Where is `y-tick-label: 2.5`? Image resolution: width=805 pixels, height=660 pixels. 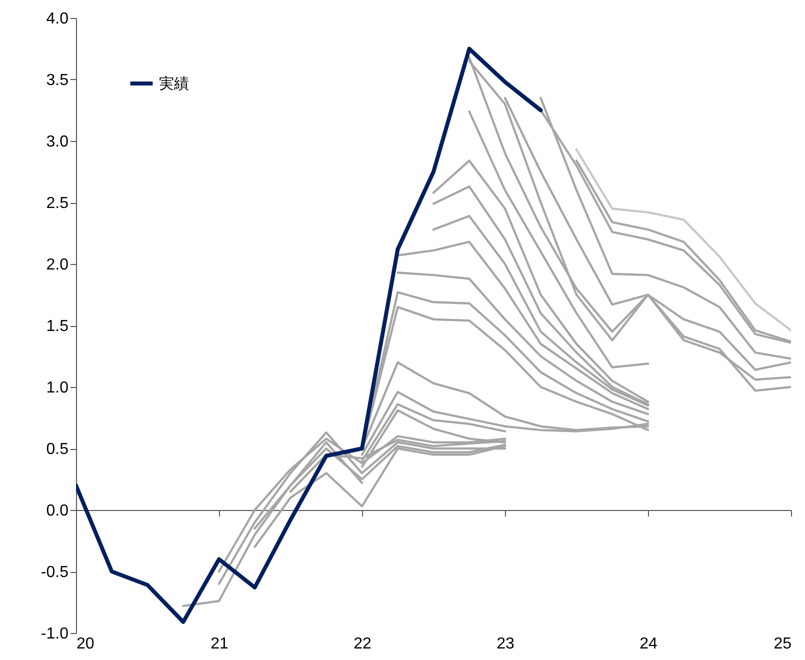
y-tick-label: 2.5 is located at coordinates (57, 203).